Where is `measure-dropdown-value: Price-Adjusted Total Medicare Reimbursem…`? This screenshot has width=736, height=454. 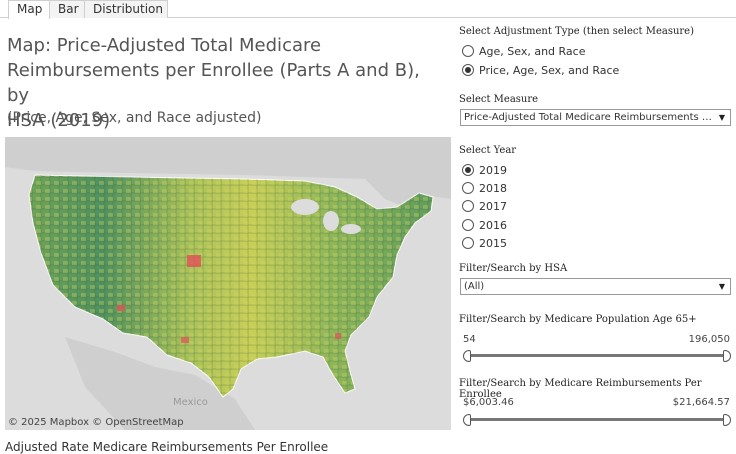
measure-dropdown-value: Price-Adjusted Total Medicare Reimbursem… is located at coordinates (589, 117).